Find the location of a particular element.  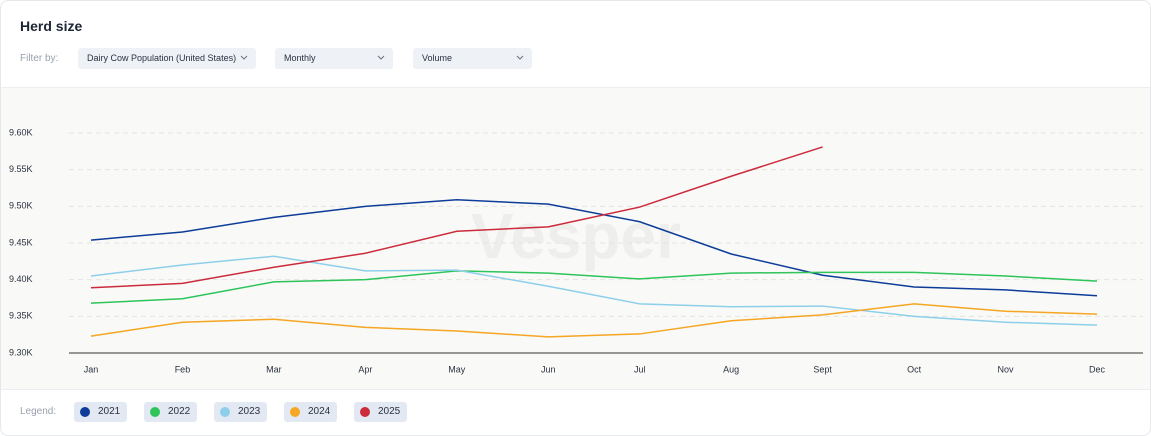

legend-label: Legend: is located at coordinates (38, 411).